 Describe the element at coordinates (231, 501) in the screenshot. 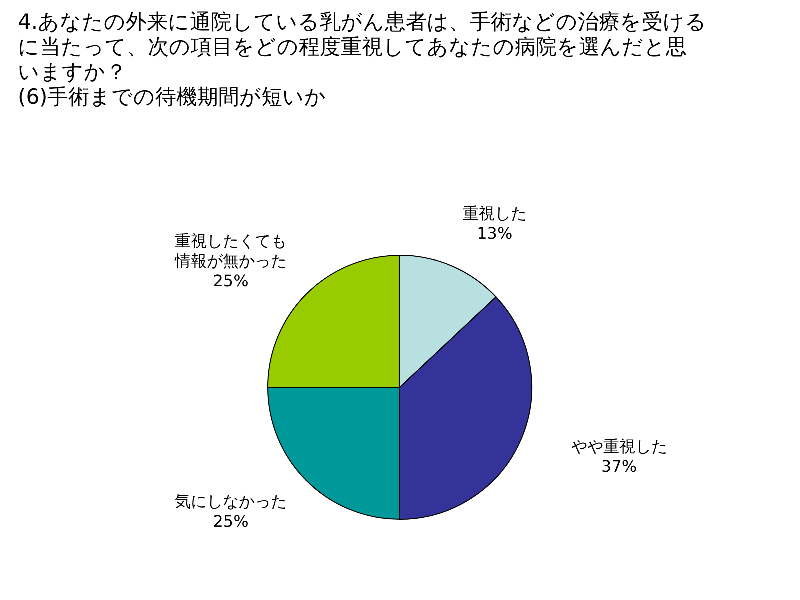

I see `slice-label: 気にしなかった` at that location.